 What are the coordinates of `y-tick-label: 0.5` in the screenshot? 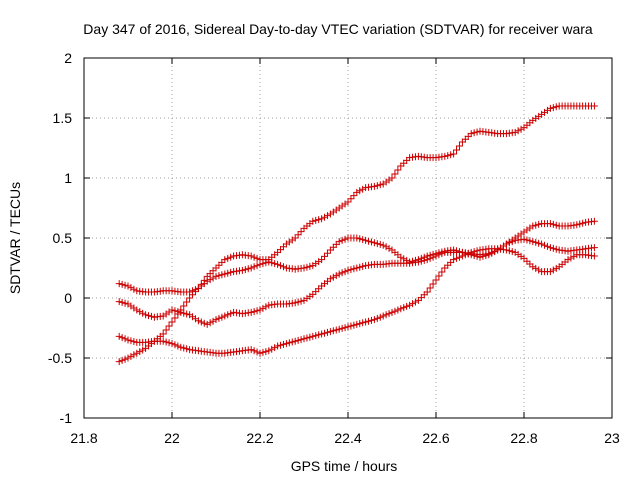 It's located at (63, 238).